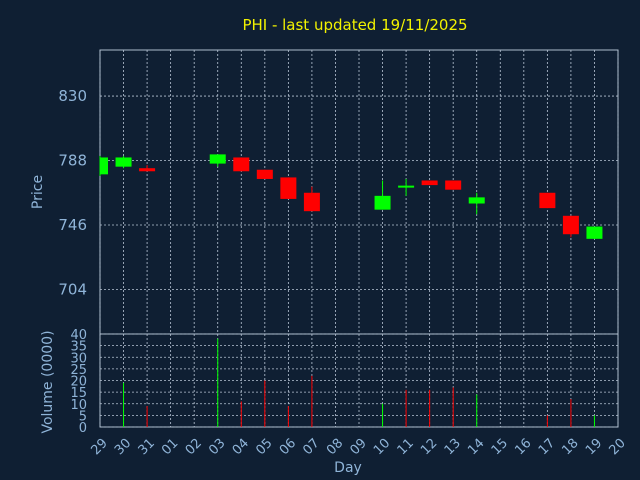 The width and height of the screenshot is (640, 480). Describe the element at coordinates (147, 447) in the screenshot. I see `x-tick-label: 31` at that location.